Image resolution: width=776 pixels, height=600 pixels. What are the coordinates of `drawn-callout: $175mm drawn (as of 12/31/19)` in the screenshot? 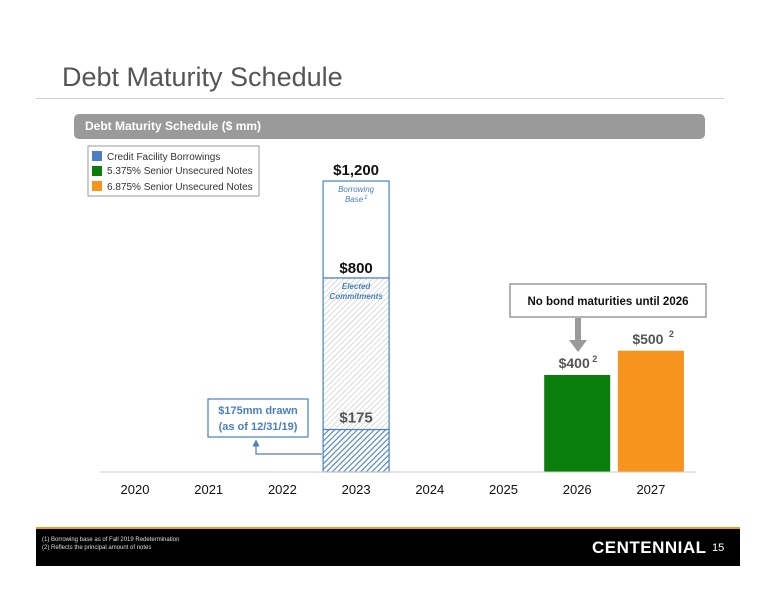 It's located at (264, 426).